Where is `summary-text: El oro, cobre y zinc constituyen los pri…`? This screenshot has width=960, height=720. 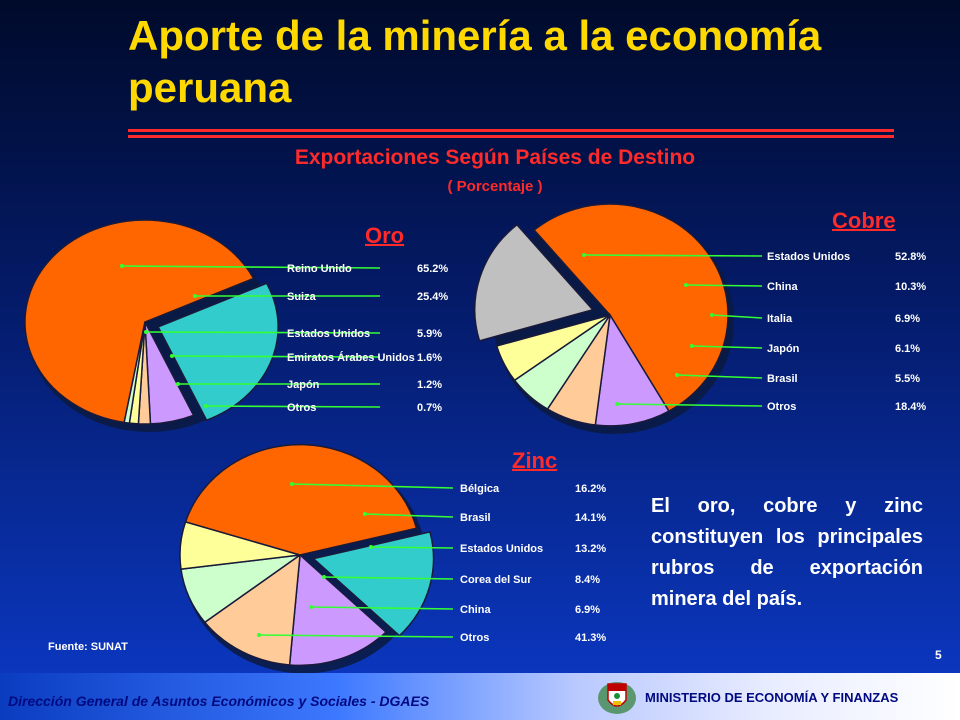 summary-text: El oro, cobre y zinc constituyen los pri… is located at coordinates (787, 552).